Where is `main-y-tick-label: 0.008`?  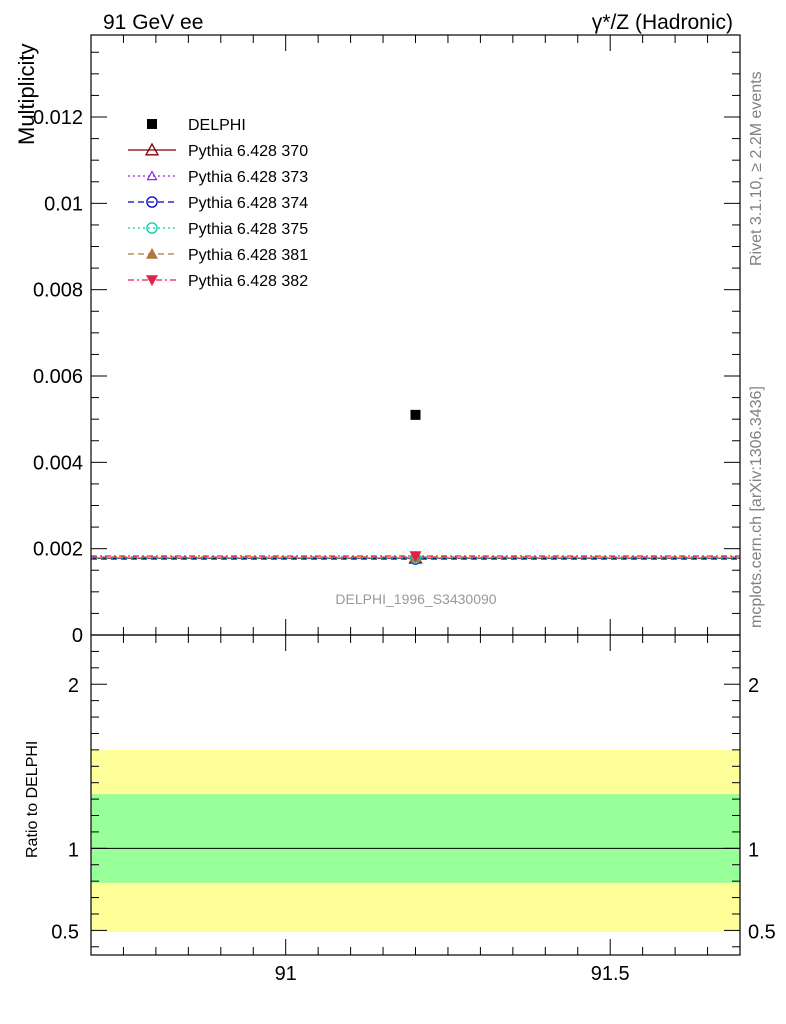
main-y-tick-label: 0.008 is located at coordinates (58, 291).